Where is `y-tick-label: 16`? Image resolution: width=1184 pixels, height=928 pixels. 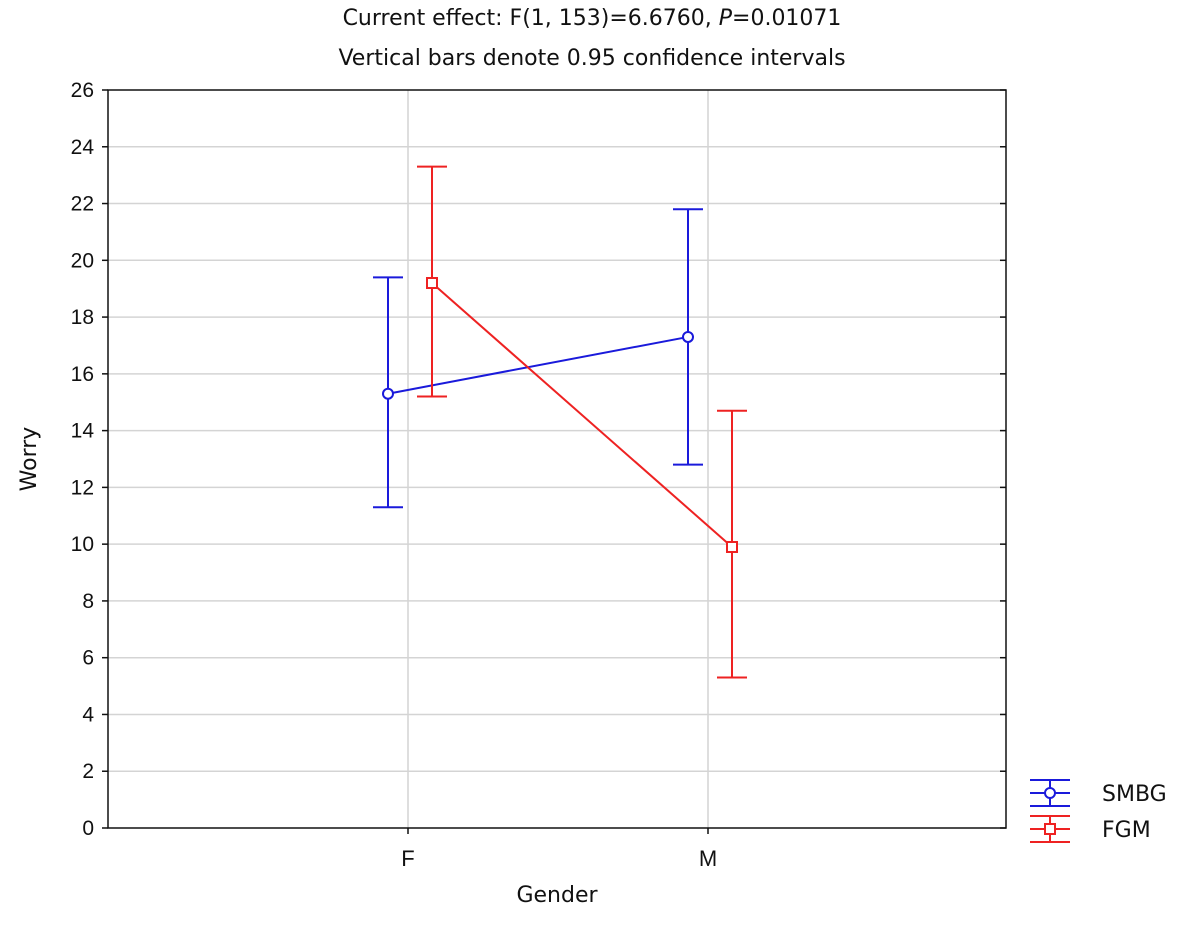 y-tick-label: 16 is located at coordinates (82, 374).